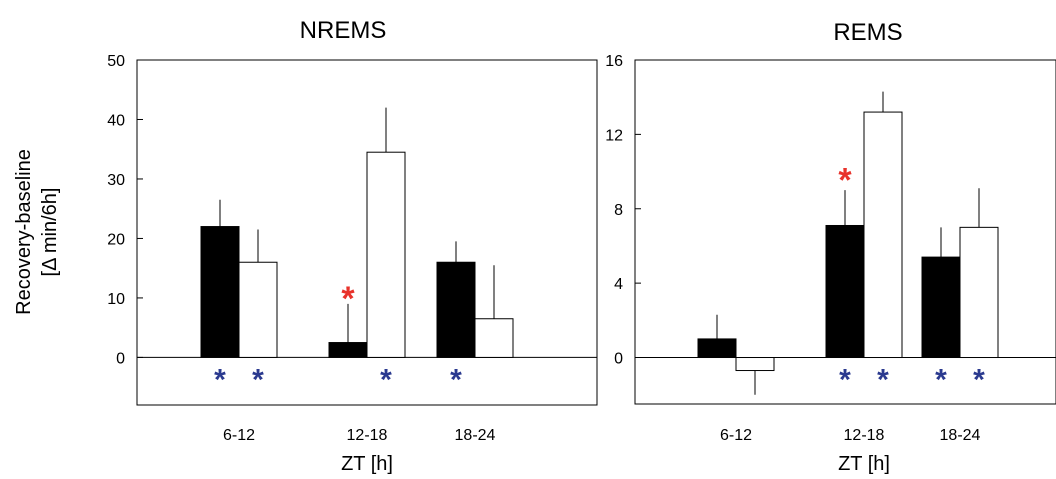 This screenshot has width=1056, height=479. Describe the element at coordinates (618, 210) in the screenshot. I see `rems-y-tick-label: 8` at that location.